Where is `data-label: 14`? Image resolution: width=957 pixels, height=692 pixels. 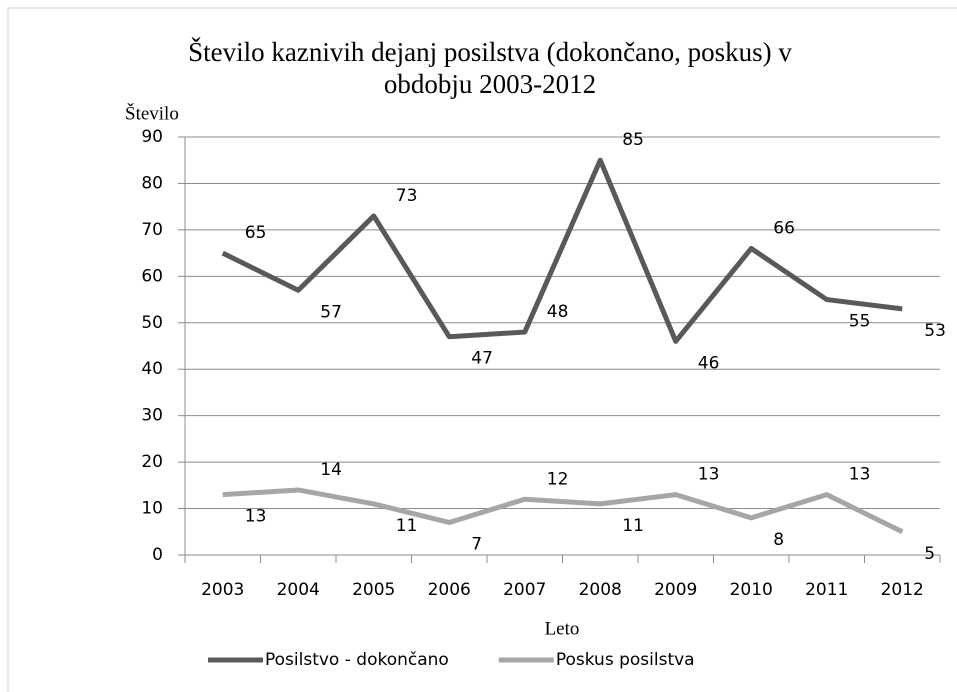
data-label: 14 is located at coordinates (331, 470).